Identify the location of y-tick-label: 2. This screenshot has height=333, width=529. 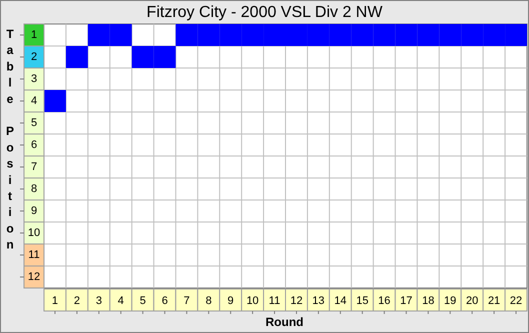
(34, 57).